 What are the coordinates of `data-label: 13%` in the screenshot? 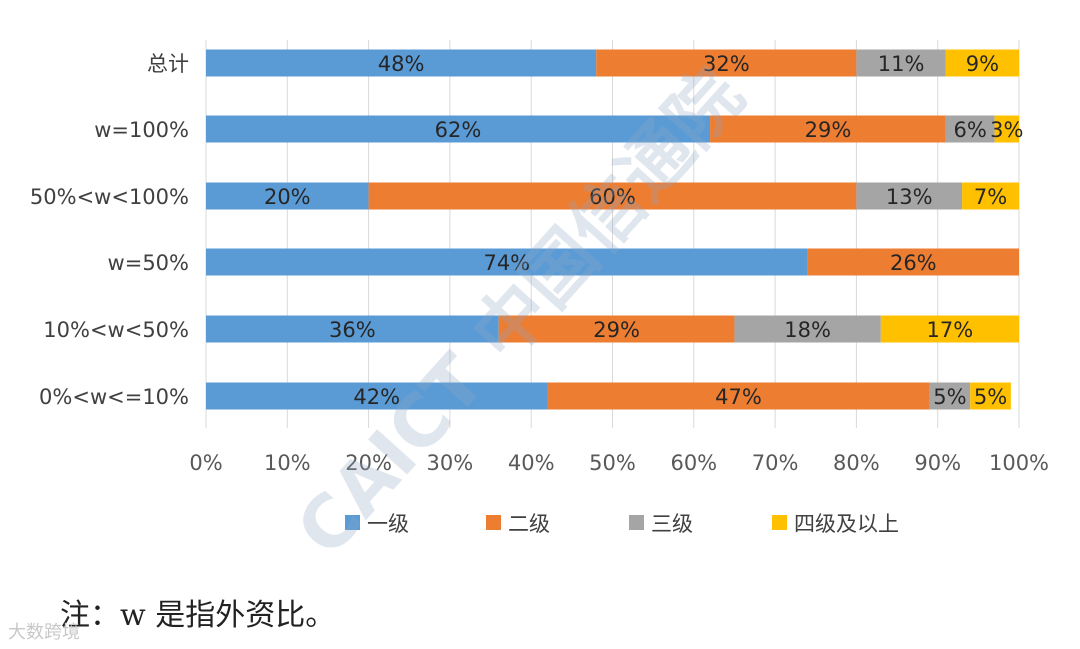 It's located at (909, 197).